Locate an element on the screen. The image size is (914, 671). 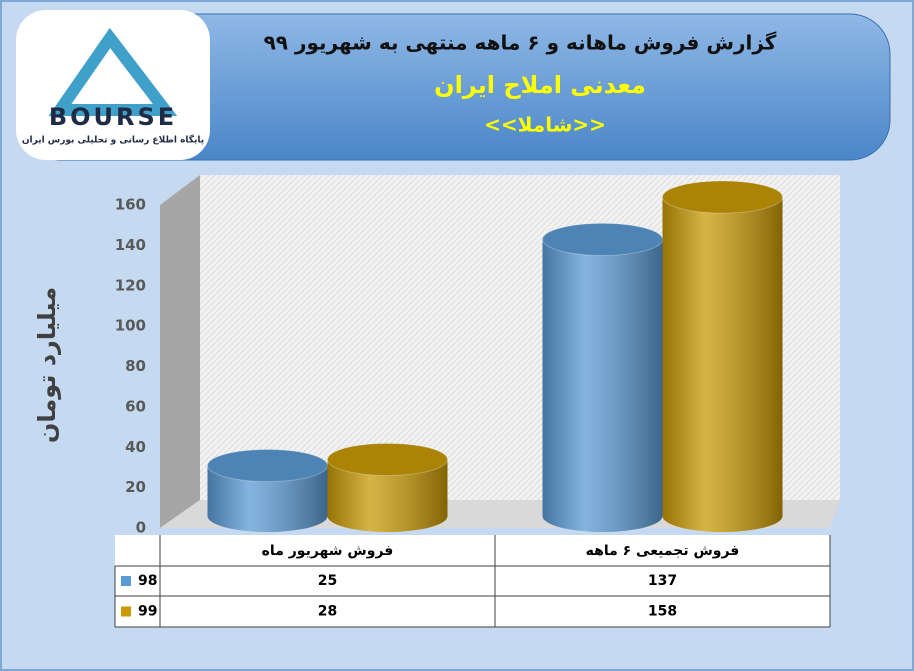
logo-tagline: پایگاه اطلاع رسانی و تحلیلی بورس ایران is located at coordinates (113, 140).